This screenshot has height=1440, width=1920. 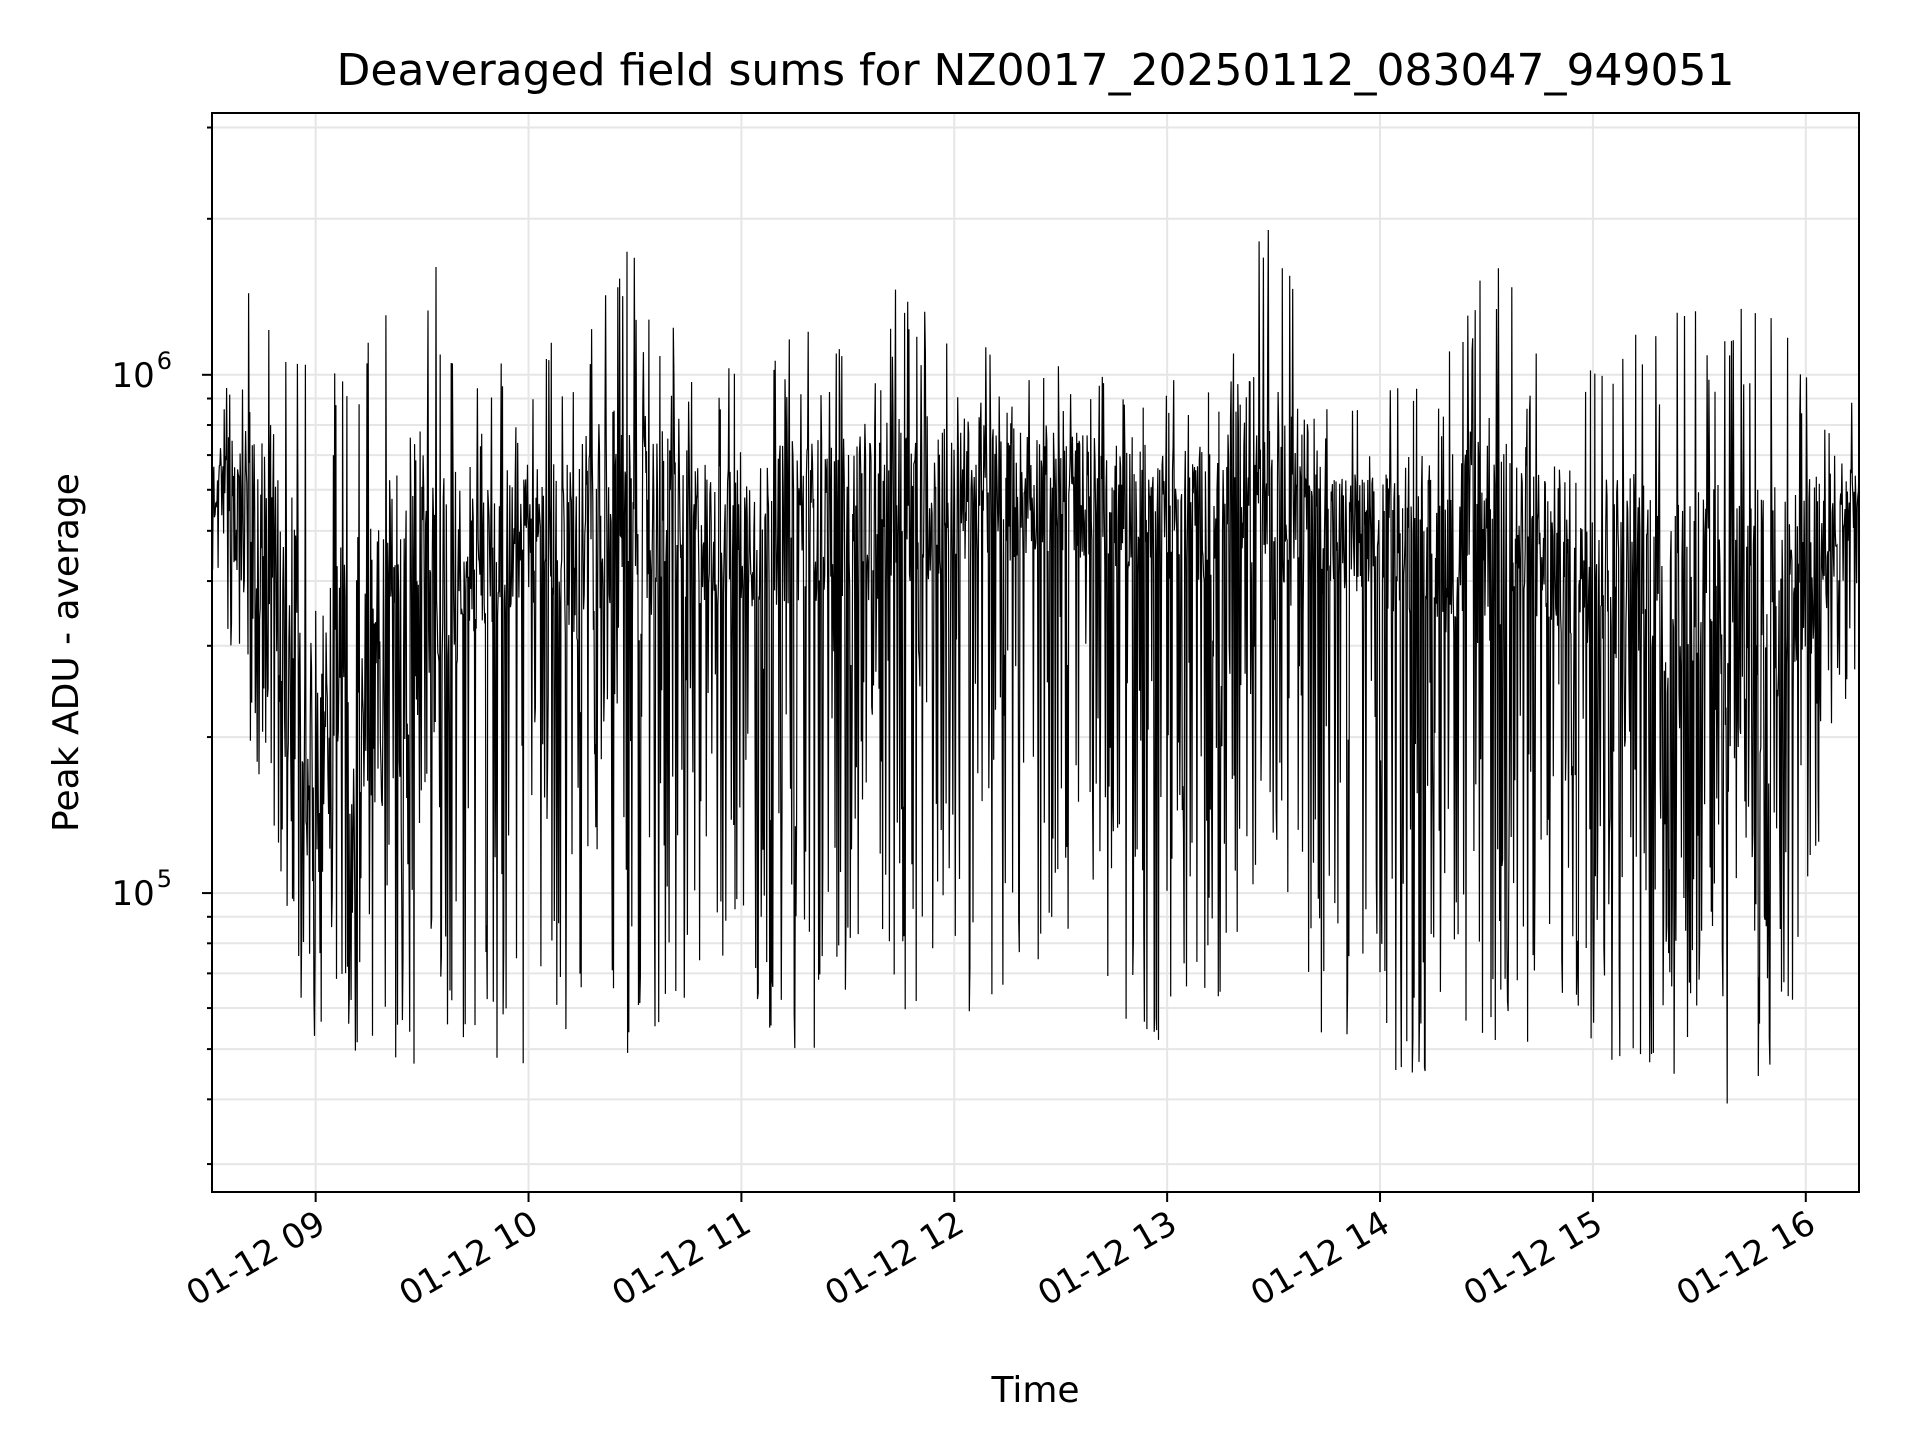 What do you see at coordinates (164, 361) in the screenshot?
I see `y-tick-exponent: 6` at bounding box center [164, 361].